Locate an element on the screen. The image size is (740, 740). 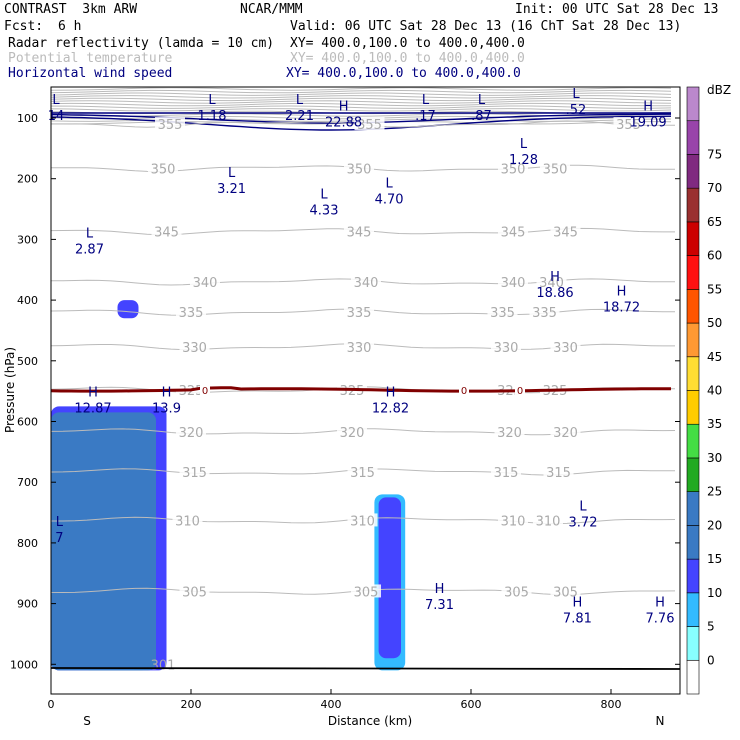
colorbar-tick-label: 0 is located at coordinates (711, 660).